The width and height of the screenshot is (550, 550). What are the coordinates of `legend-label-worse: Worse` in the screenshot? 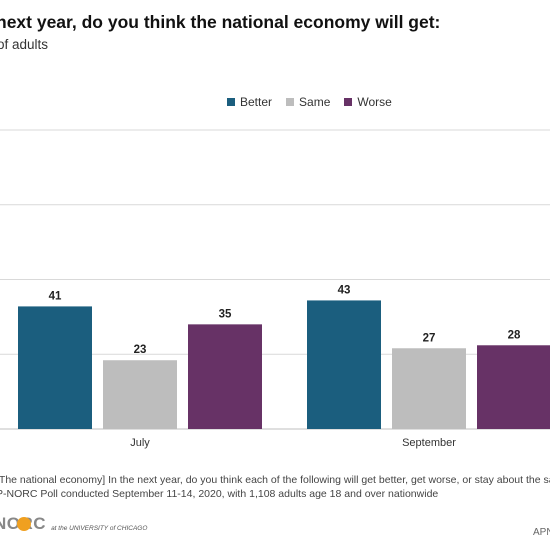 It's located at (374, 102).